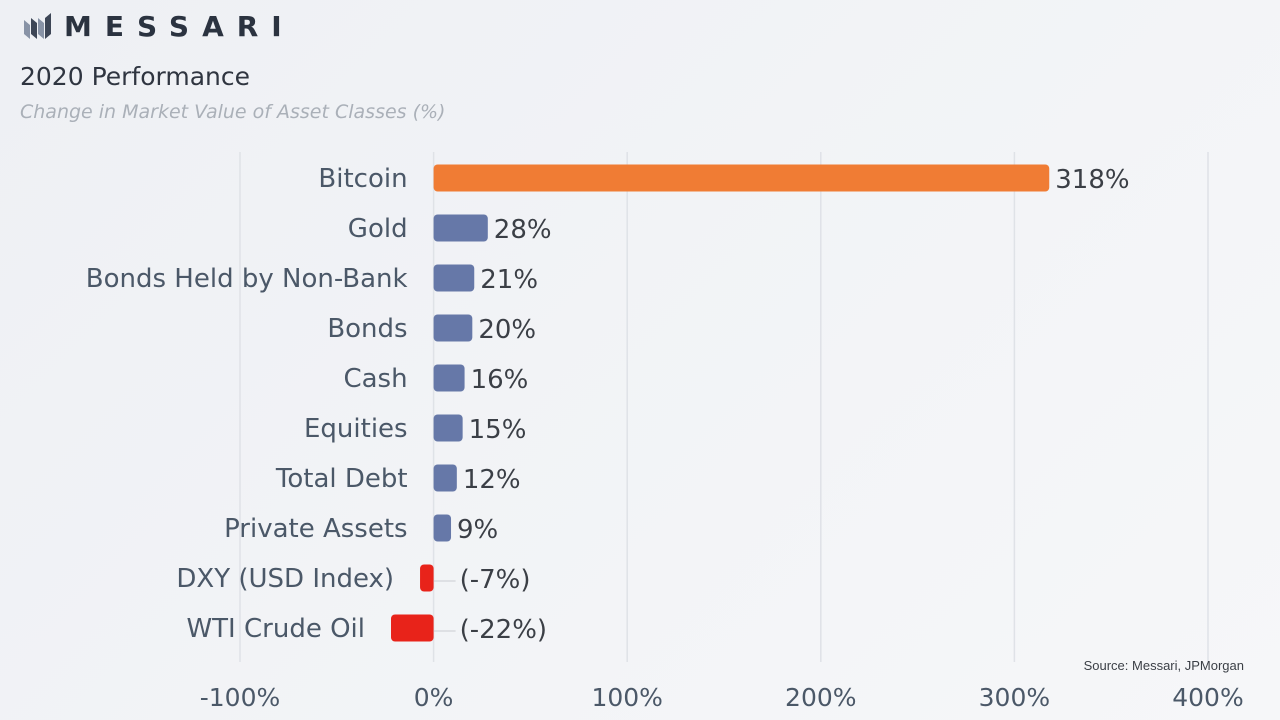 This screenshot has height=720, width=1280. Describe the element at coordinates (240, 697) in the screenshot. I see `x-tick-label: -100%` at that location.